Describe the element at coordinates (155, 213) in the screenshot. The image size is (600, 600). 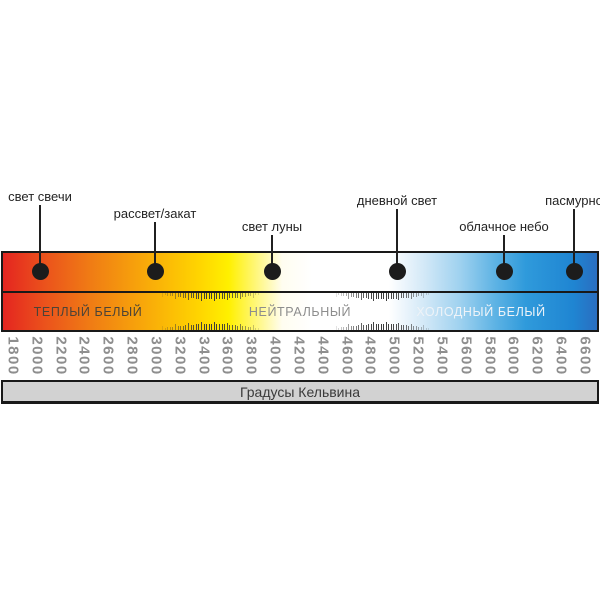
I see `marker-label: рассвет/закат` at that location.